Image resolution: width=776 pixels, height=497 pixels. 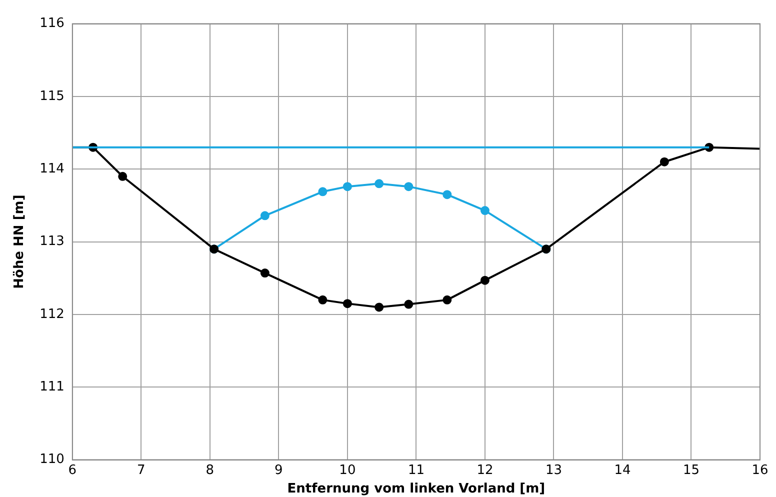 I want to click on y-tick-label: 112, so click(x=52, y=314).